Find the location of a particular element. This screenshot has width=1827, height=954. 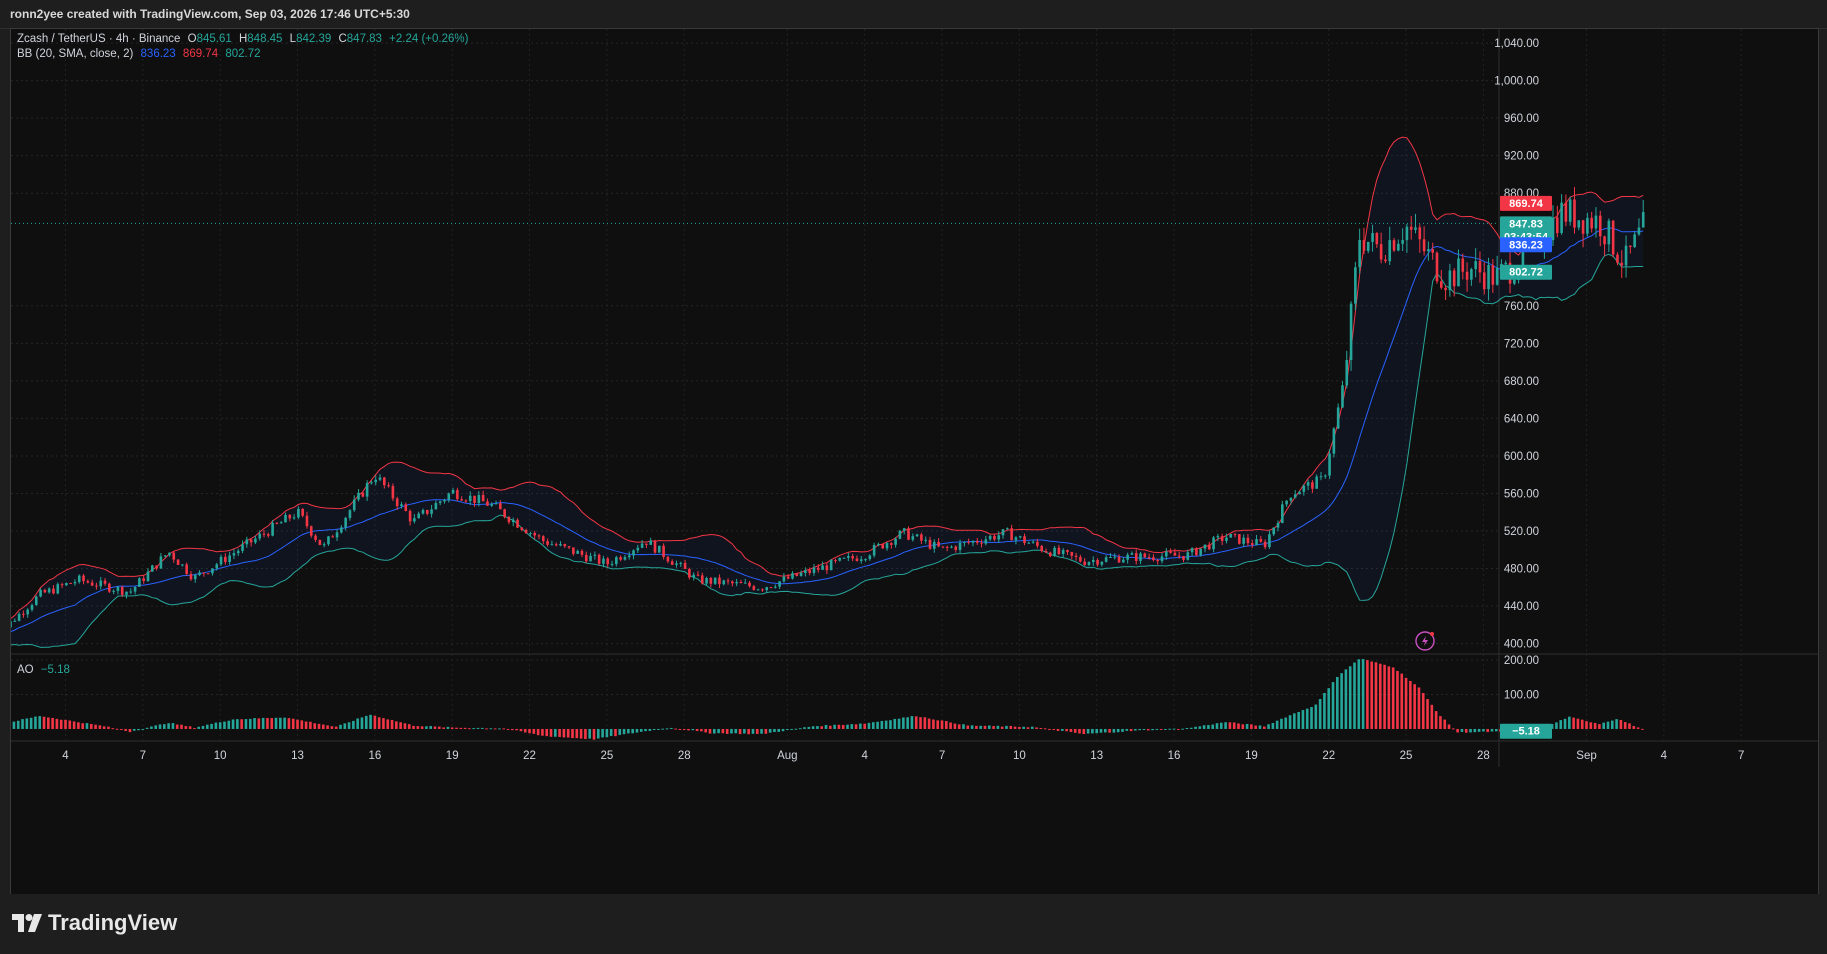

lightning-icon is located at coordinates (1425, 641).